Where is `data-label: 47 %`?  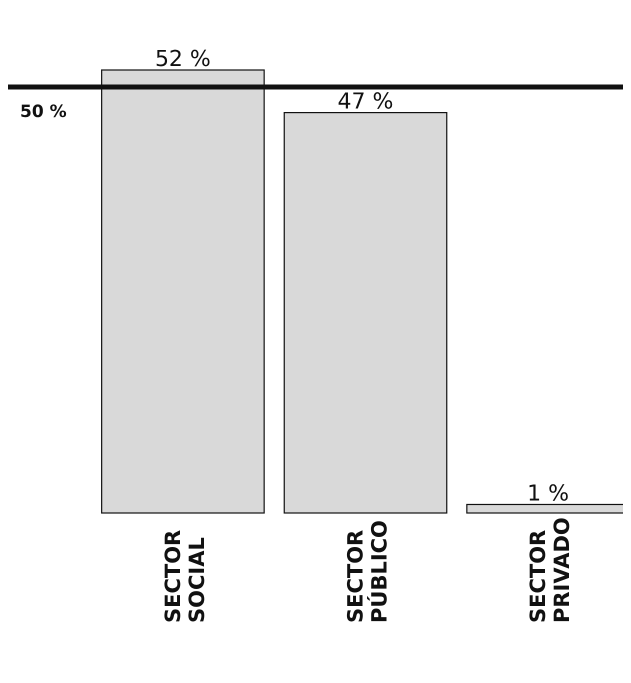
data-label: 47 % is located at coordinates (366, 102).